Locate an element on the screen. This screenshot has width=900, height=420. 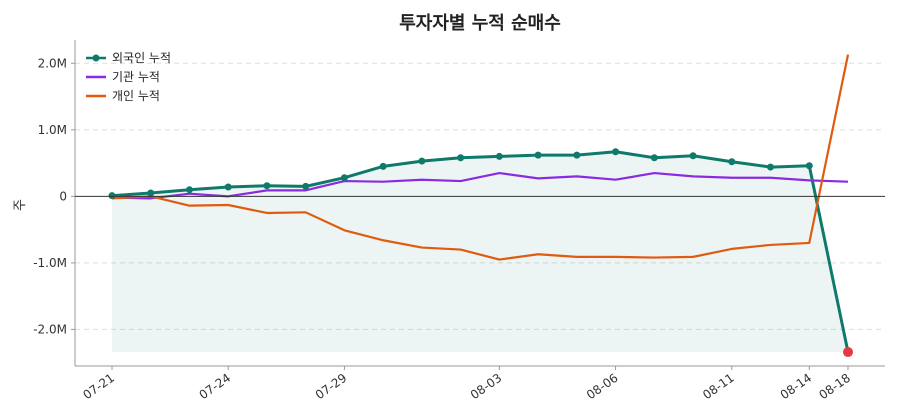
legend-entry: 외국인 누적 is located at coordinates (141, 58).